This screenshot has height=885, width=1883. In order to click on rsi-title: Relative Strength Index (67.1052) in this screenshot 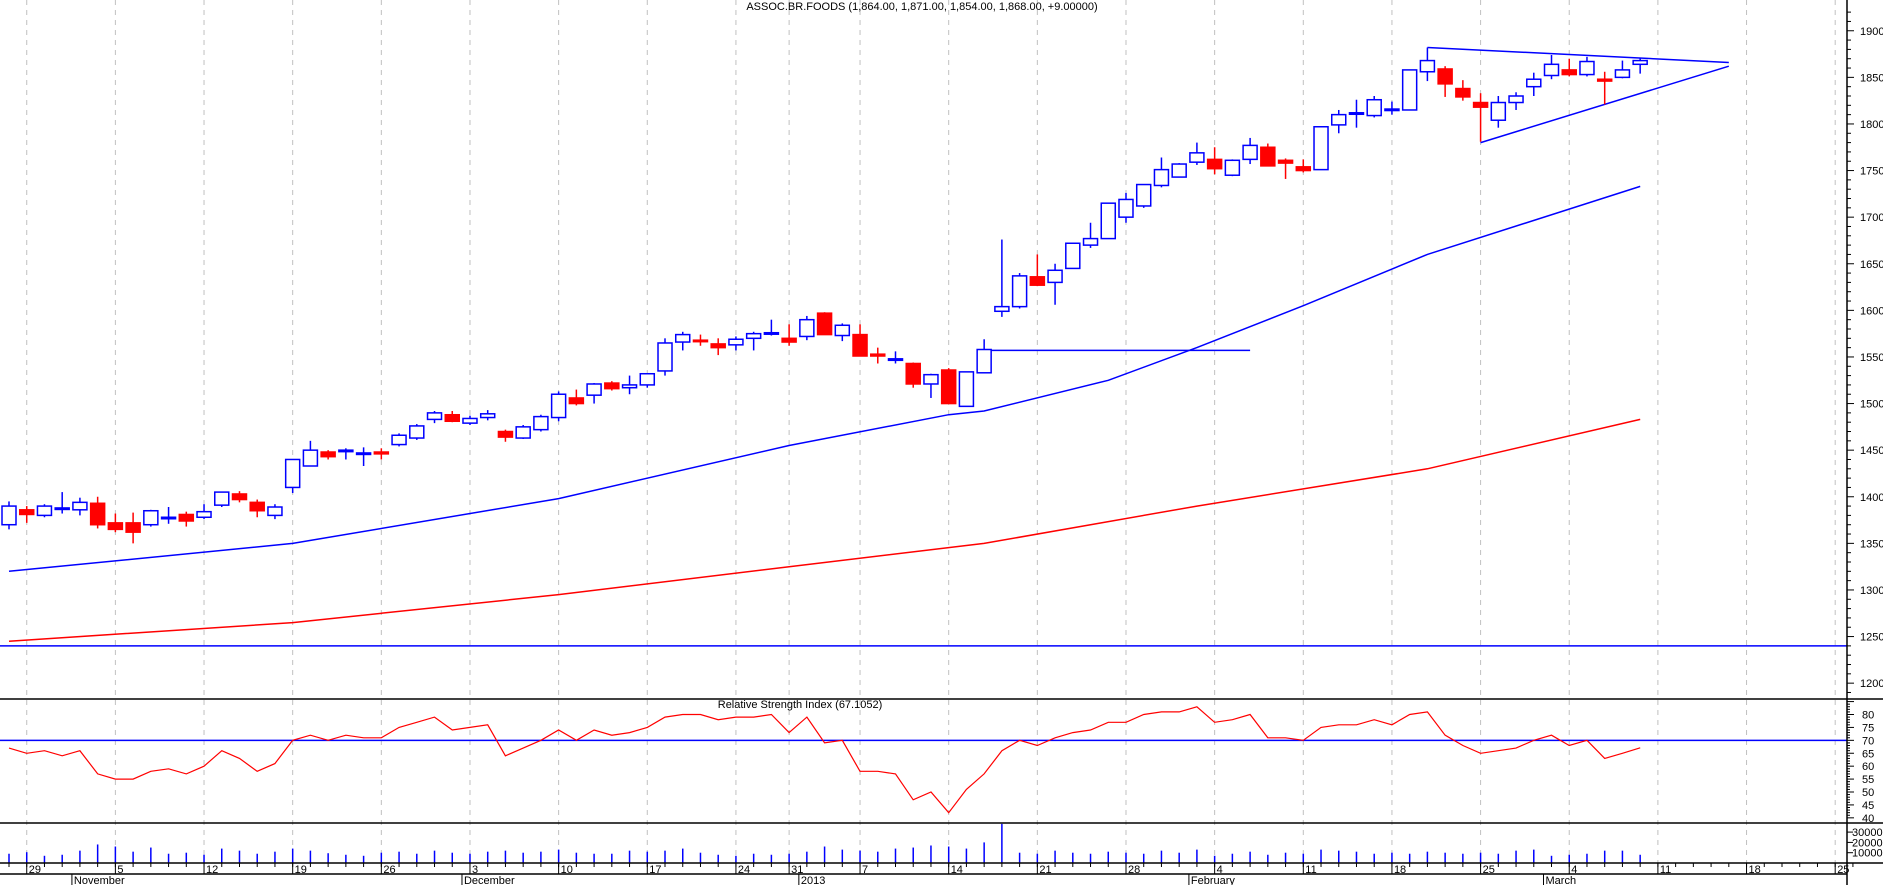, I will do `click(800, 705)`.